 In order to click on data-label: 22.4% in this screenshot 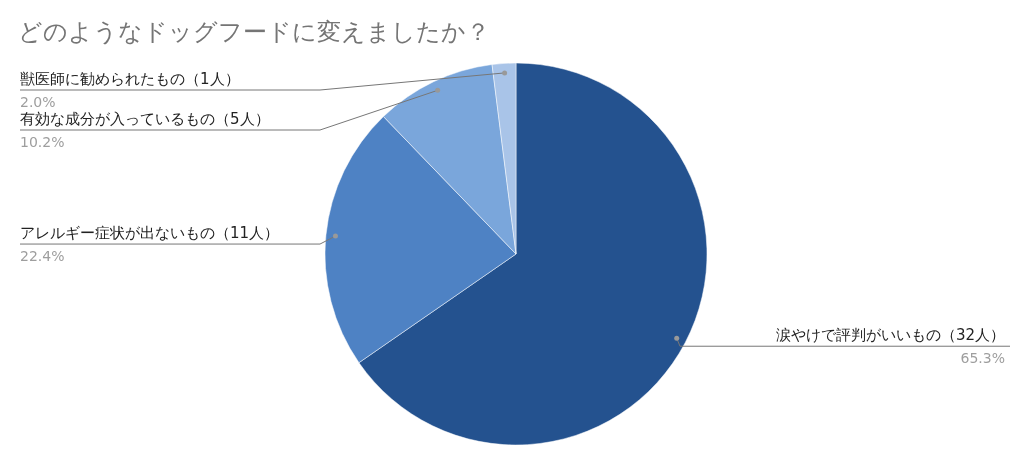, I will do `click(42, 256)`.